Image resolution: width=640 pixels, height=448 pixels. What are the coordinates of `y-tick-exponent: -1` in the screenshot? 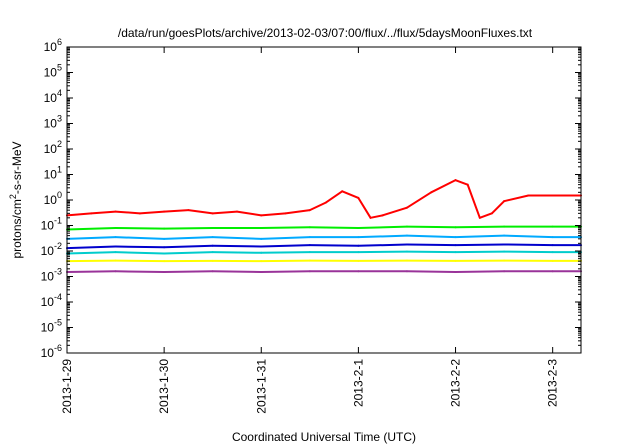 It's located at (58, 221).